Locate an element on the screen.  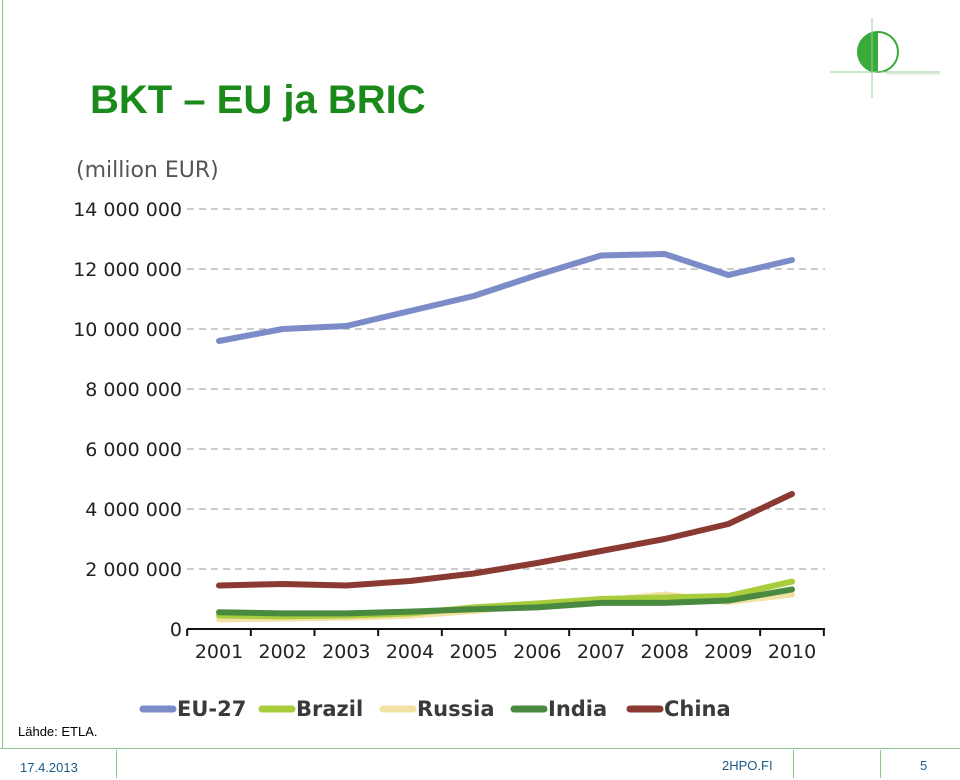
footer-site: 2HPO.FI is located at coordinates (747, 765).